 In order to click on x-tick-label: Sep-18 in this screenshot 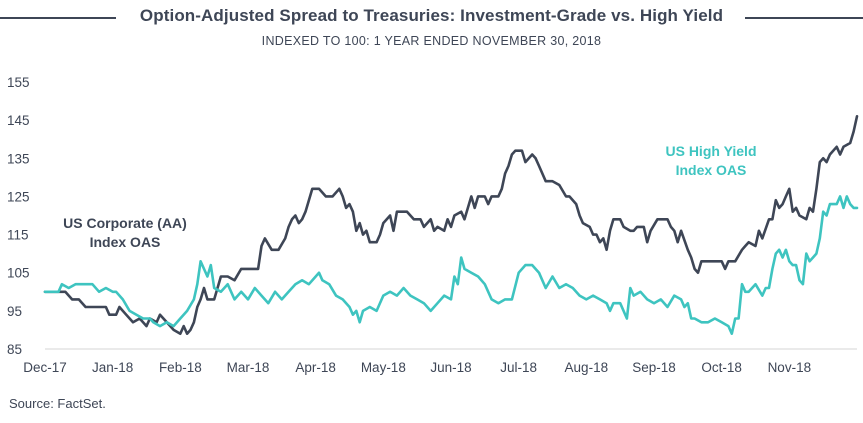, I will do `click(654, 367)`.